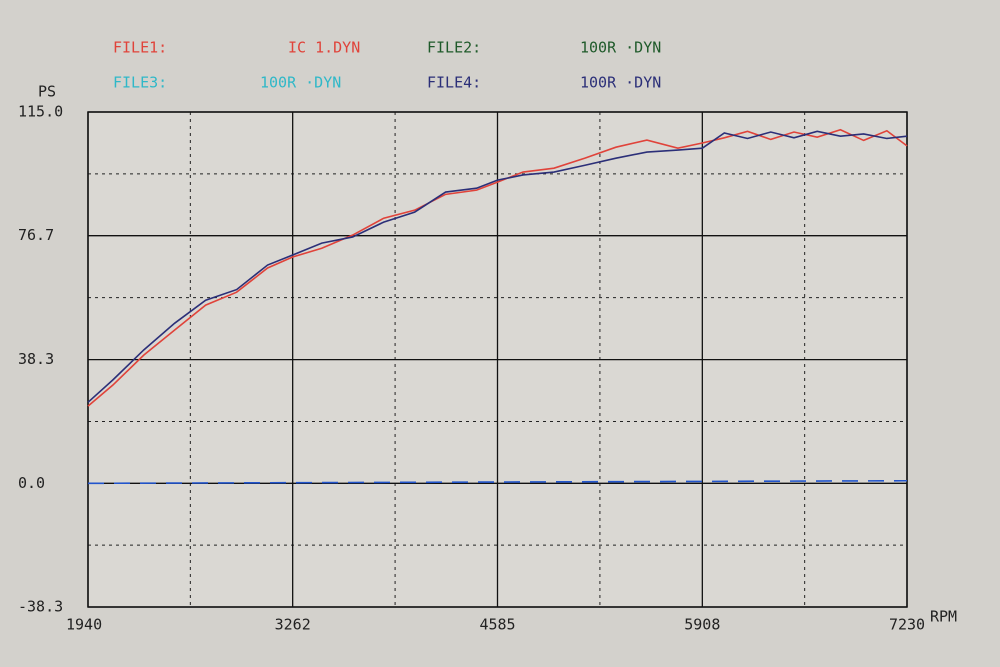  Describe the element at coordinates (140, 48) in the screenshot. I see `legend-label: FILE1:` at that location.